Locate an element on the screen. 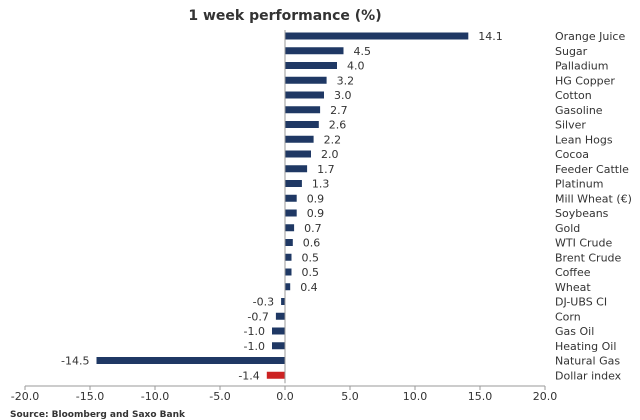  category-label-dj-ubs-ci: DJ-UBS CI is located at coordinates (581, 302).